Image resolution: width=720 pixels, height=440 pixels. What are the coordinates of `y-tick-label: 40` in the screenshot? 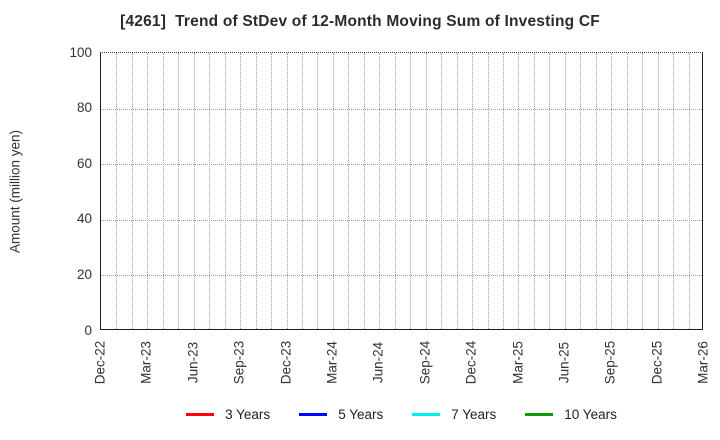 It's located at (84, 219).